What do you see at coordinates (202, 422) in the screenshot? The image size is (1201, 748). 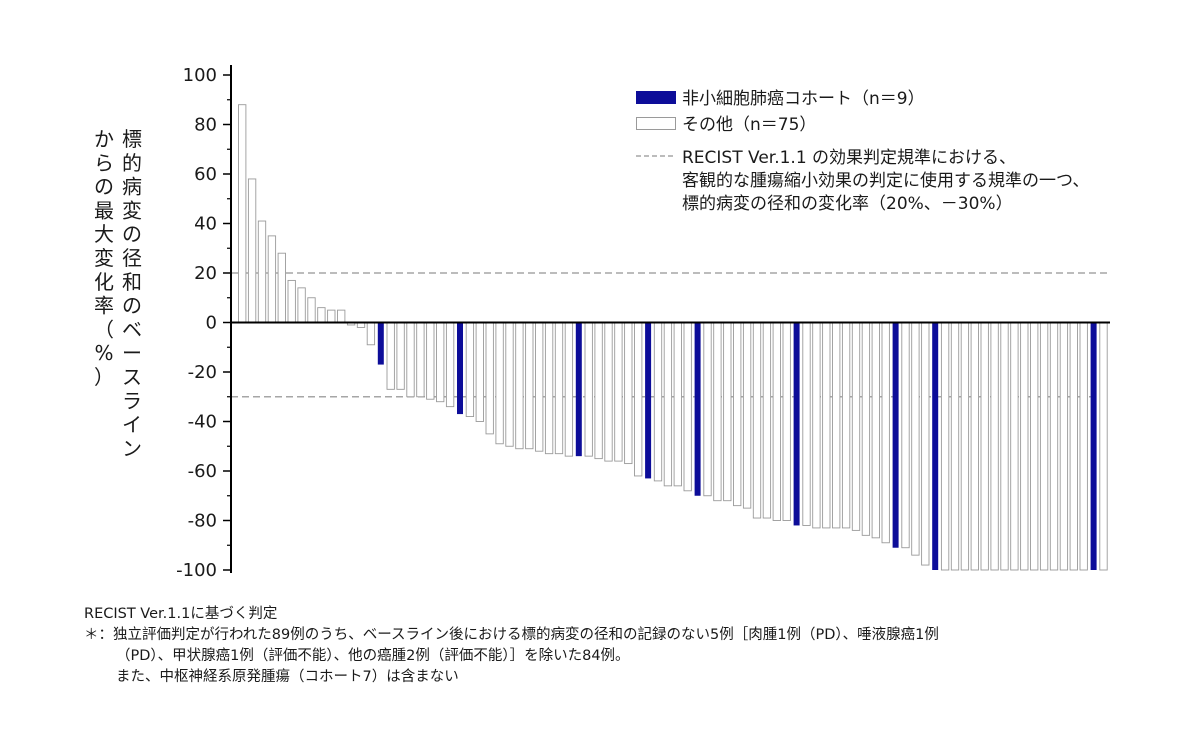 I see `y-tick-label: -40` at bounding box center [202, 422].